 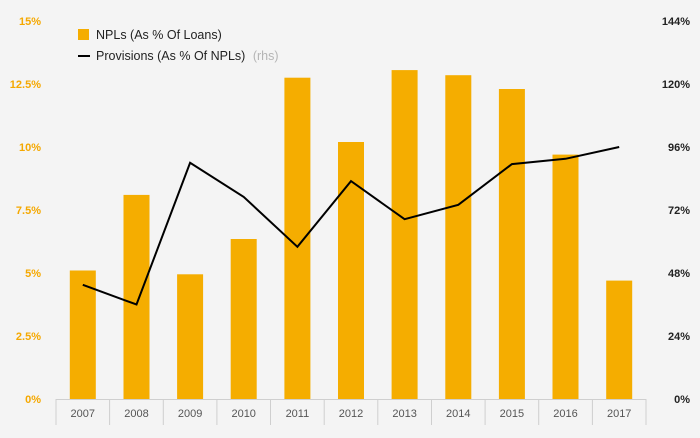 I want to click on bar-npls-2009, so click(x=190, y=336).